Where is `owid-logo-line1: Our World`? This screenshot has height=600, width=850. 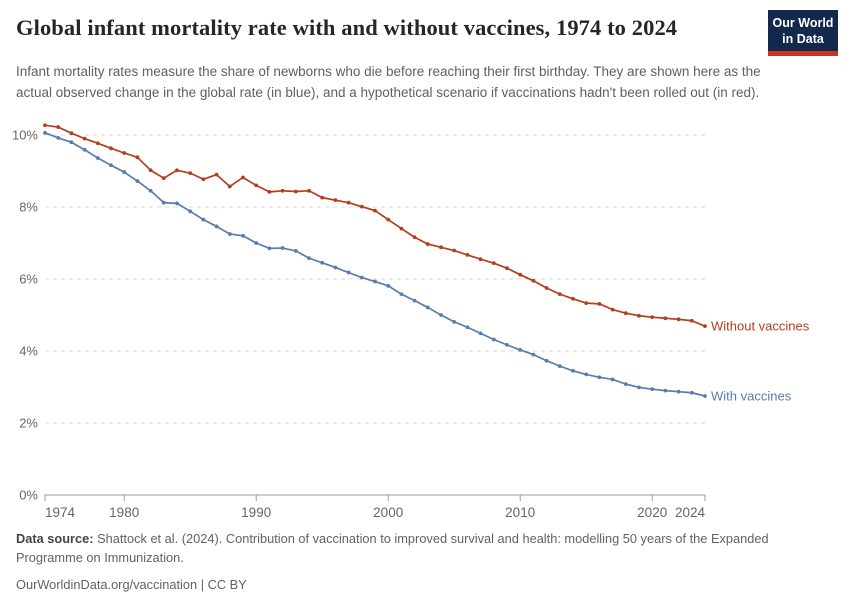 owid-logo-line1: Our World is located at coordinates (803, 23).